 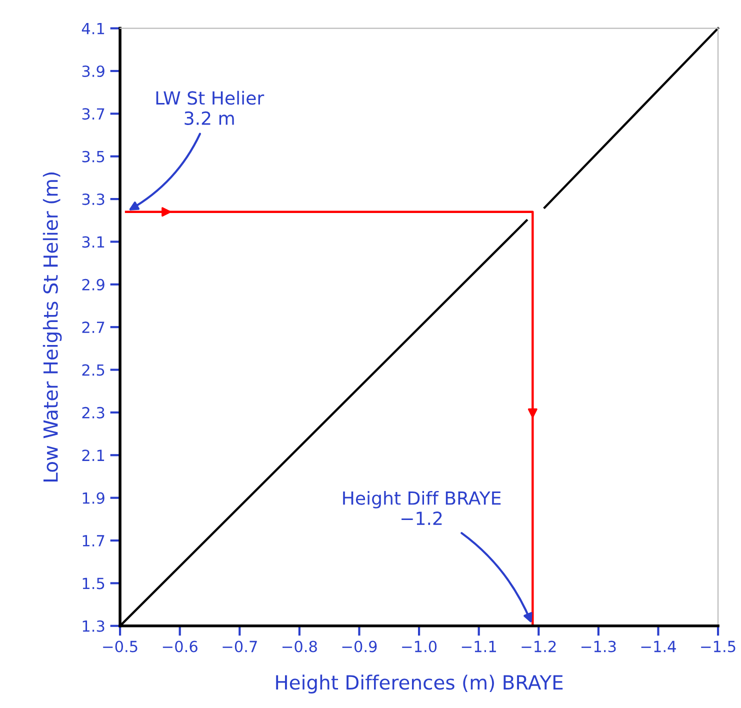 I want to click on x-tick-label: −1.5, so click(x=718, y=646).